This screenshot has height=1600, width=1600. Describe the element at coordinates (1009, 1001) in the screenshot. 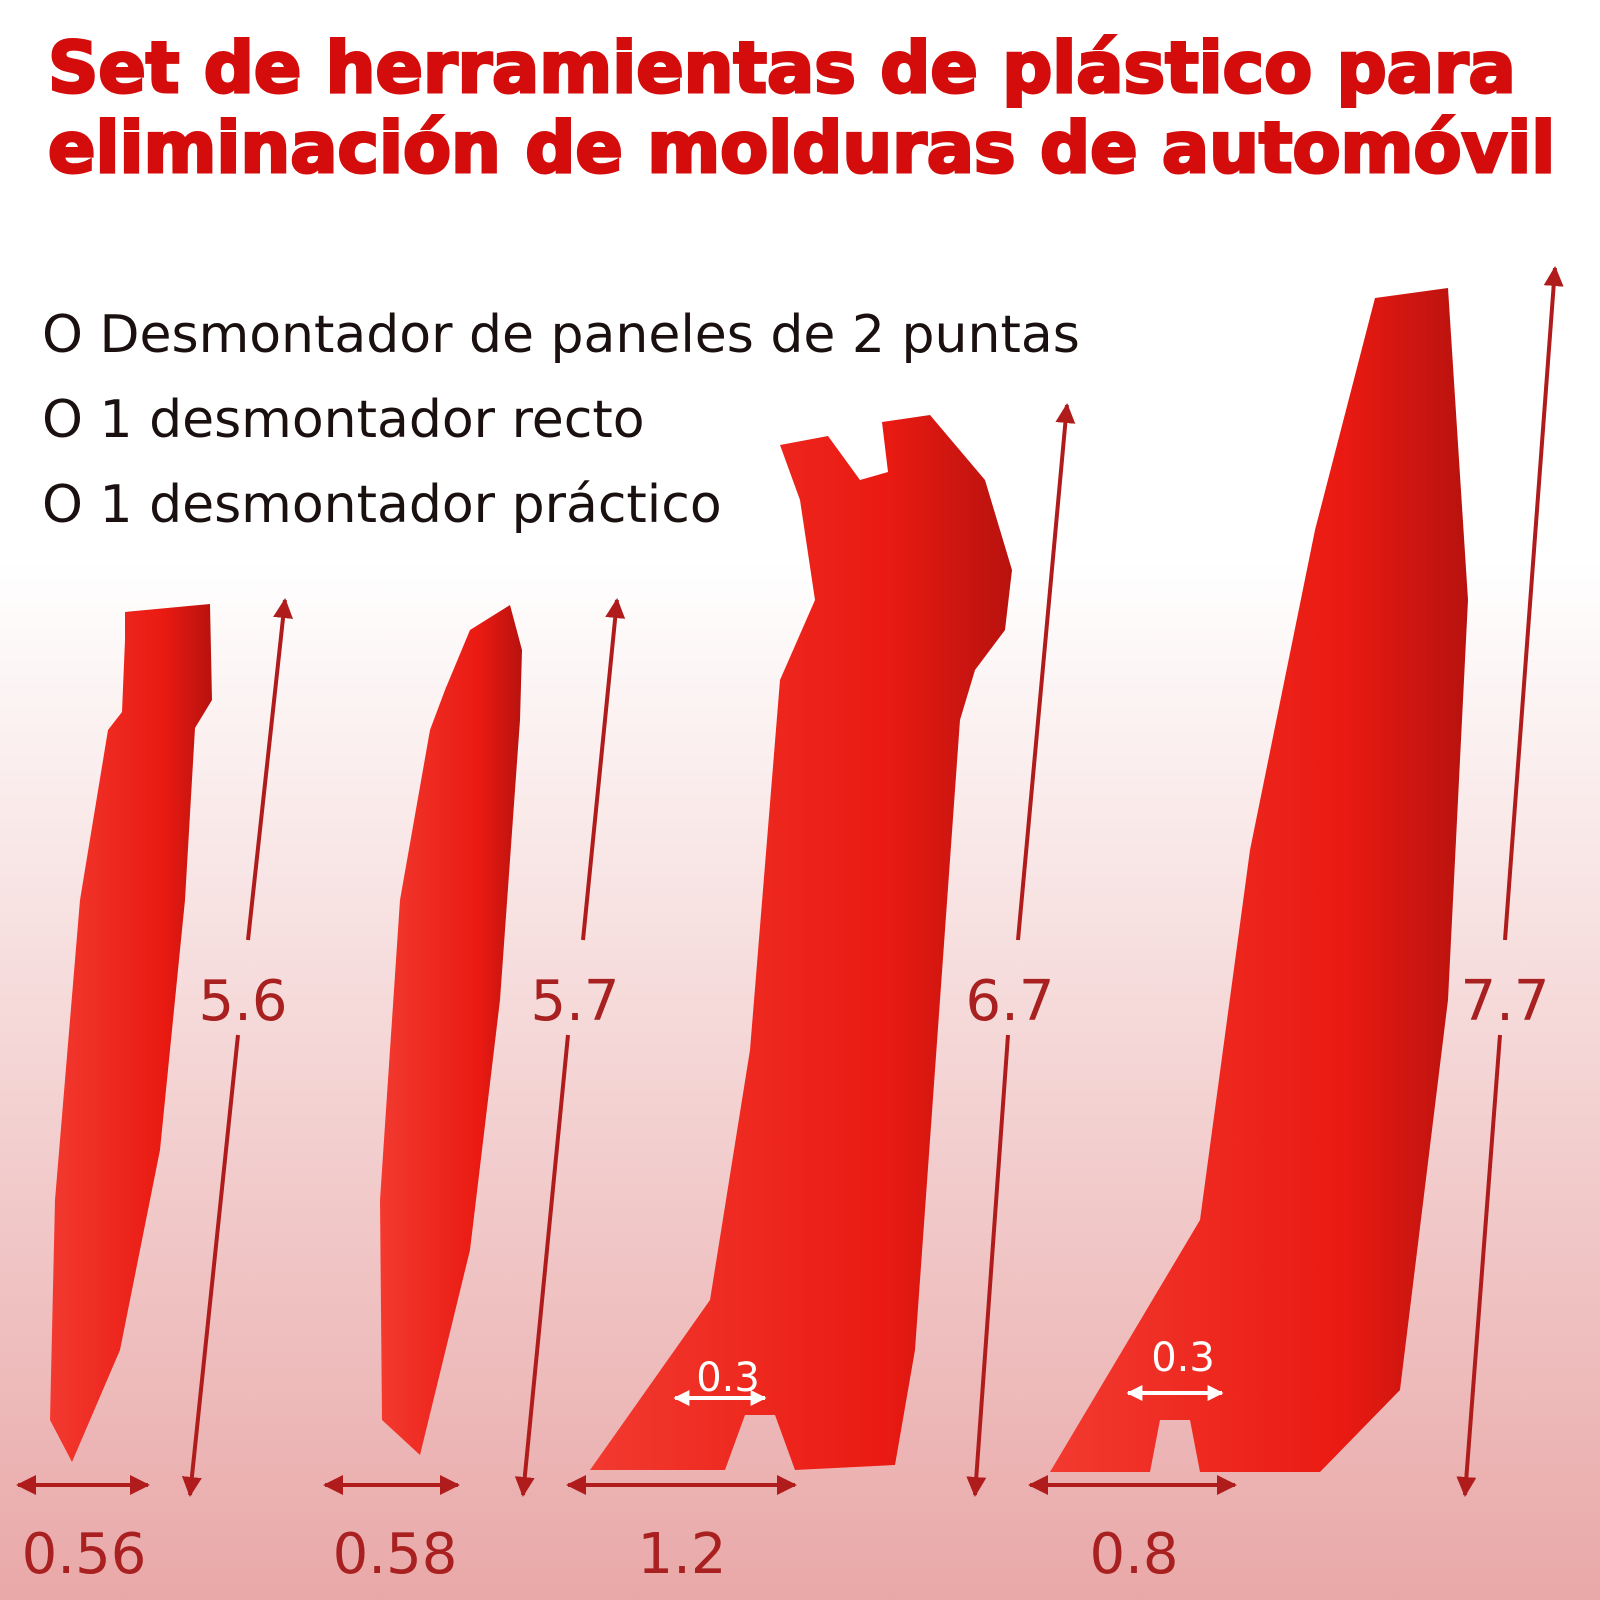

I see `height-label: 6.7` at that location.